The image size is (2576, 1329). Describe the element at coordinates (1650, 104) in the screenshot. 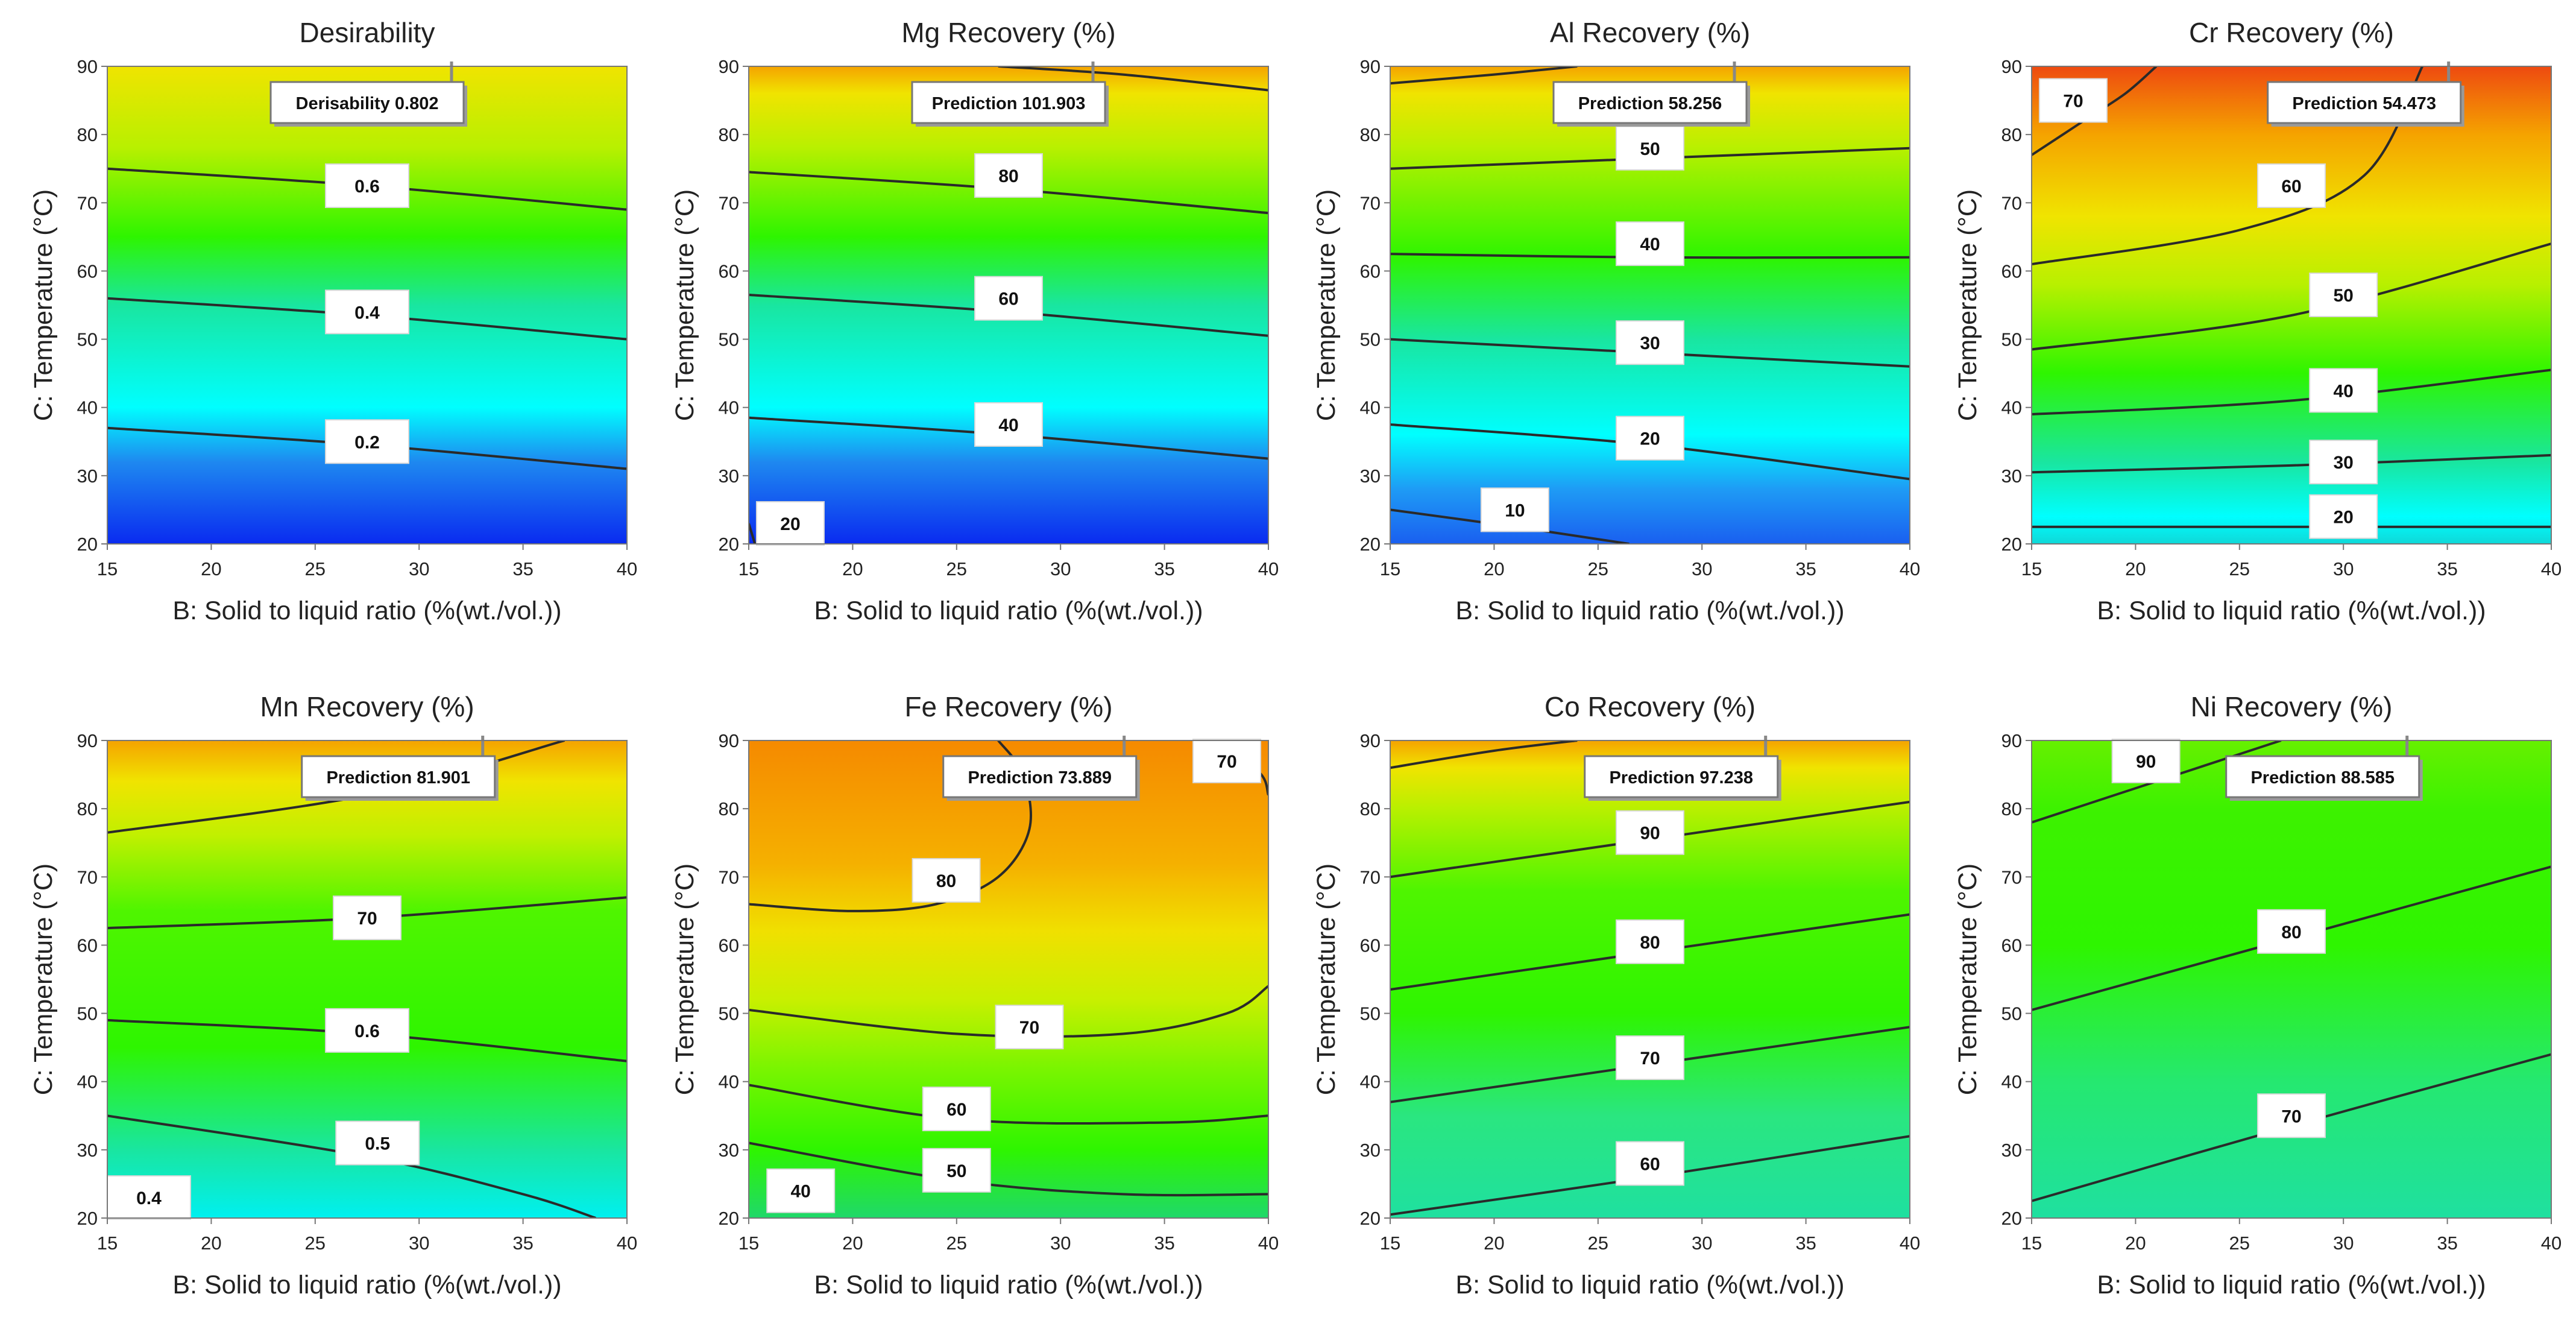

I see `prediction-text: Prediction 58.256` at that location.